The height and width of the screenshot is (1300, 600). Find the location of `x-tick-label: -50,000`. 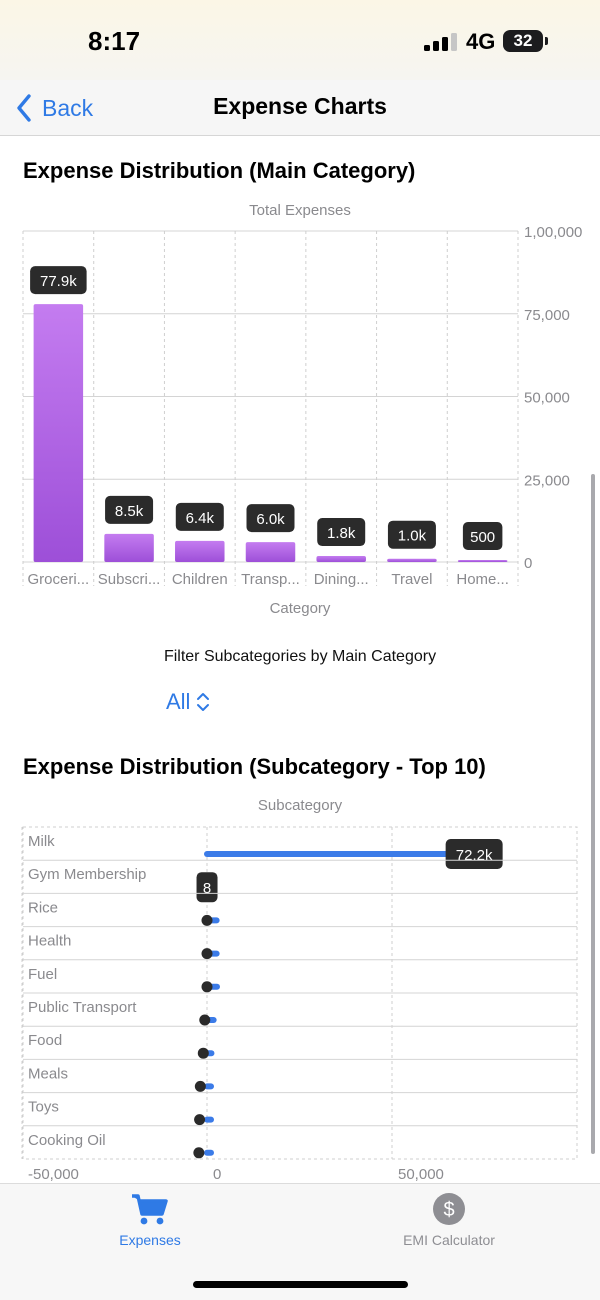

x-tick-label: -50,000 is located at coordinates (53, 1174).